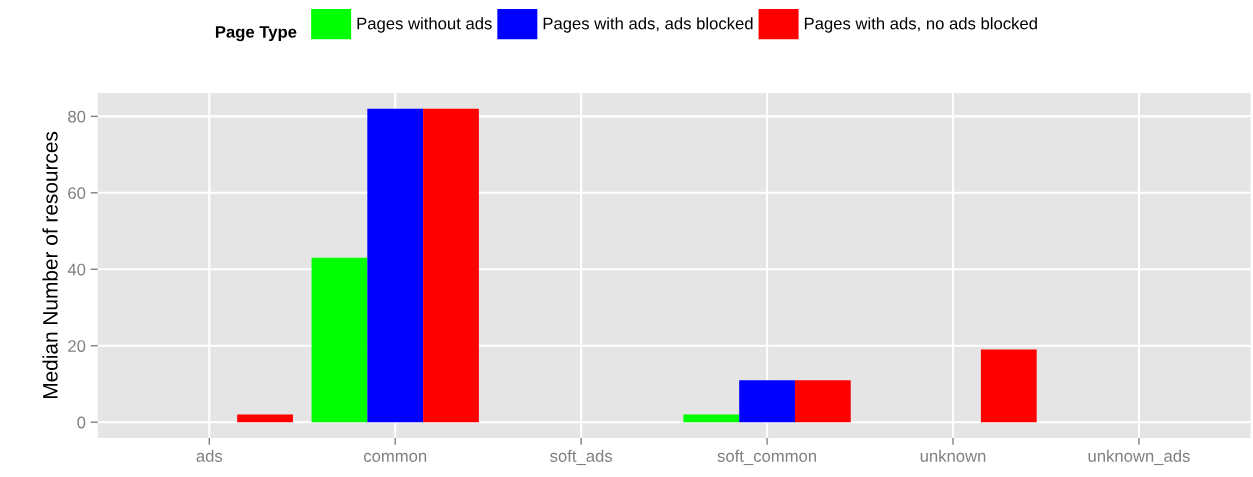 The height and width of the screenshot is (477, 1253). What do you see at coordinates (76, 269) in the screenshot?
I see `y-tick-label: 40` at bounding box center [76, 269].